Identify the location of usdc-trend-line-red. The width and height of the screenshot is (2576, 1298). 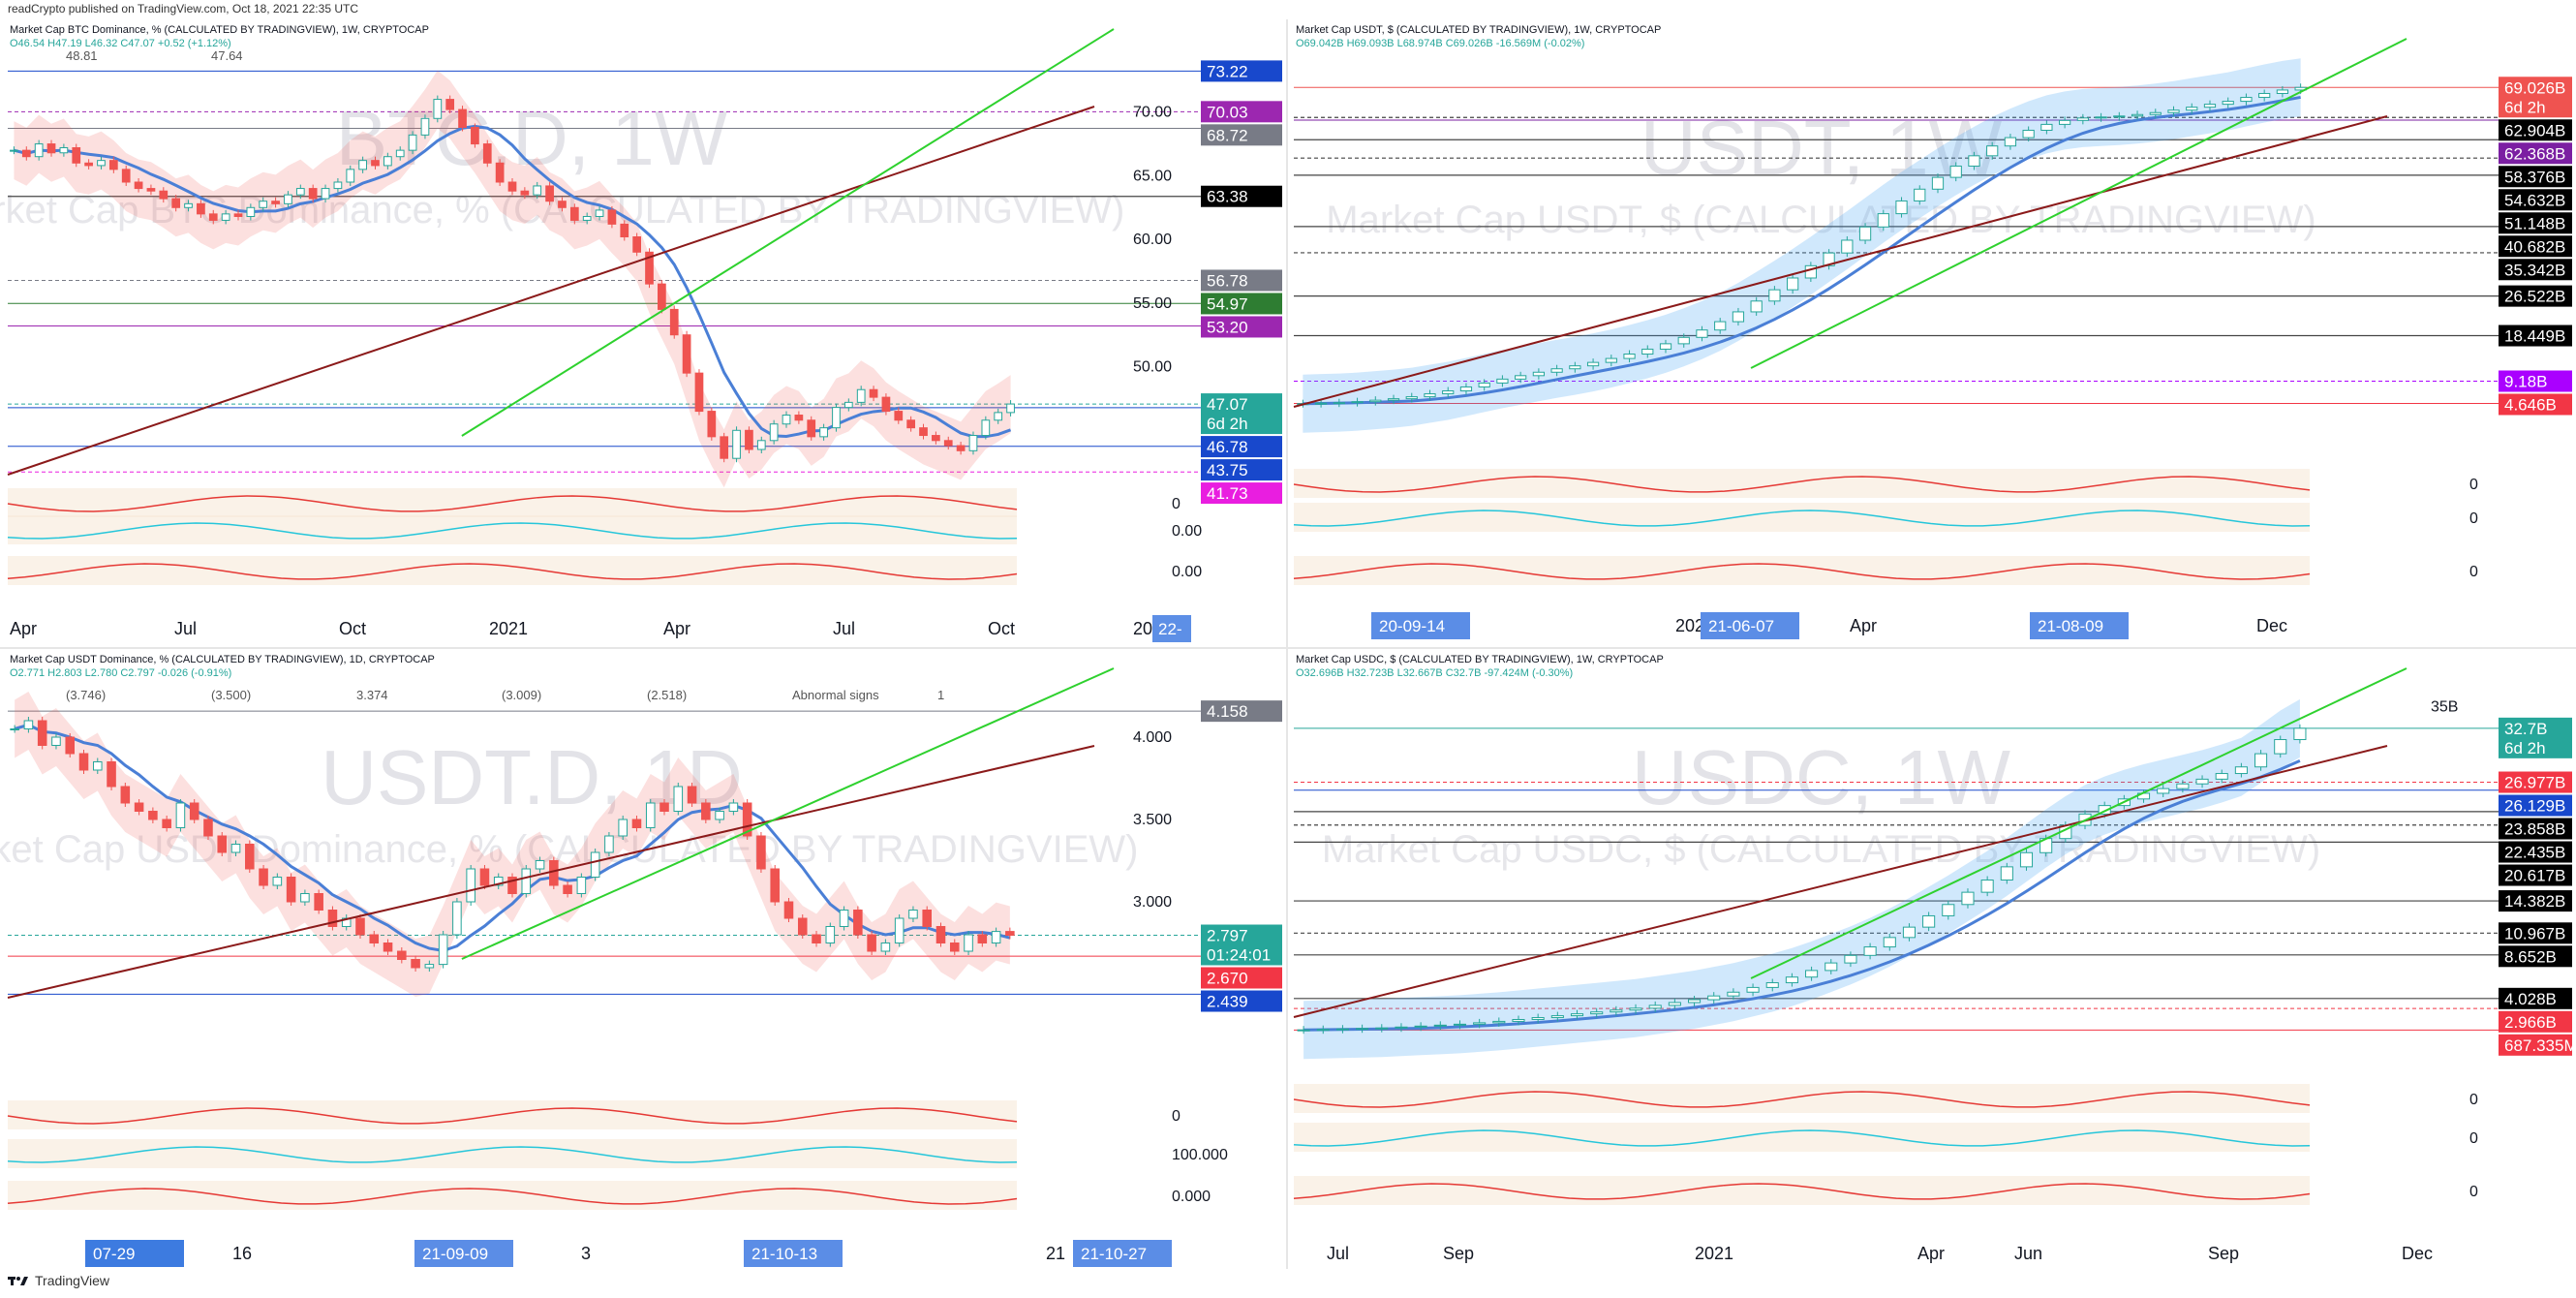
(1840, 881).